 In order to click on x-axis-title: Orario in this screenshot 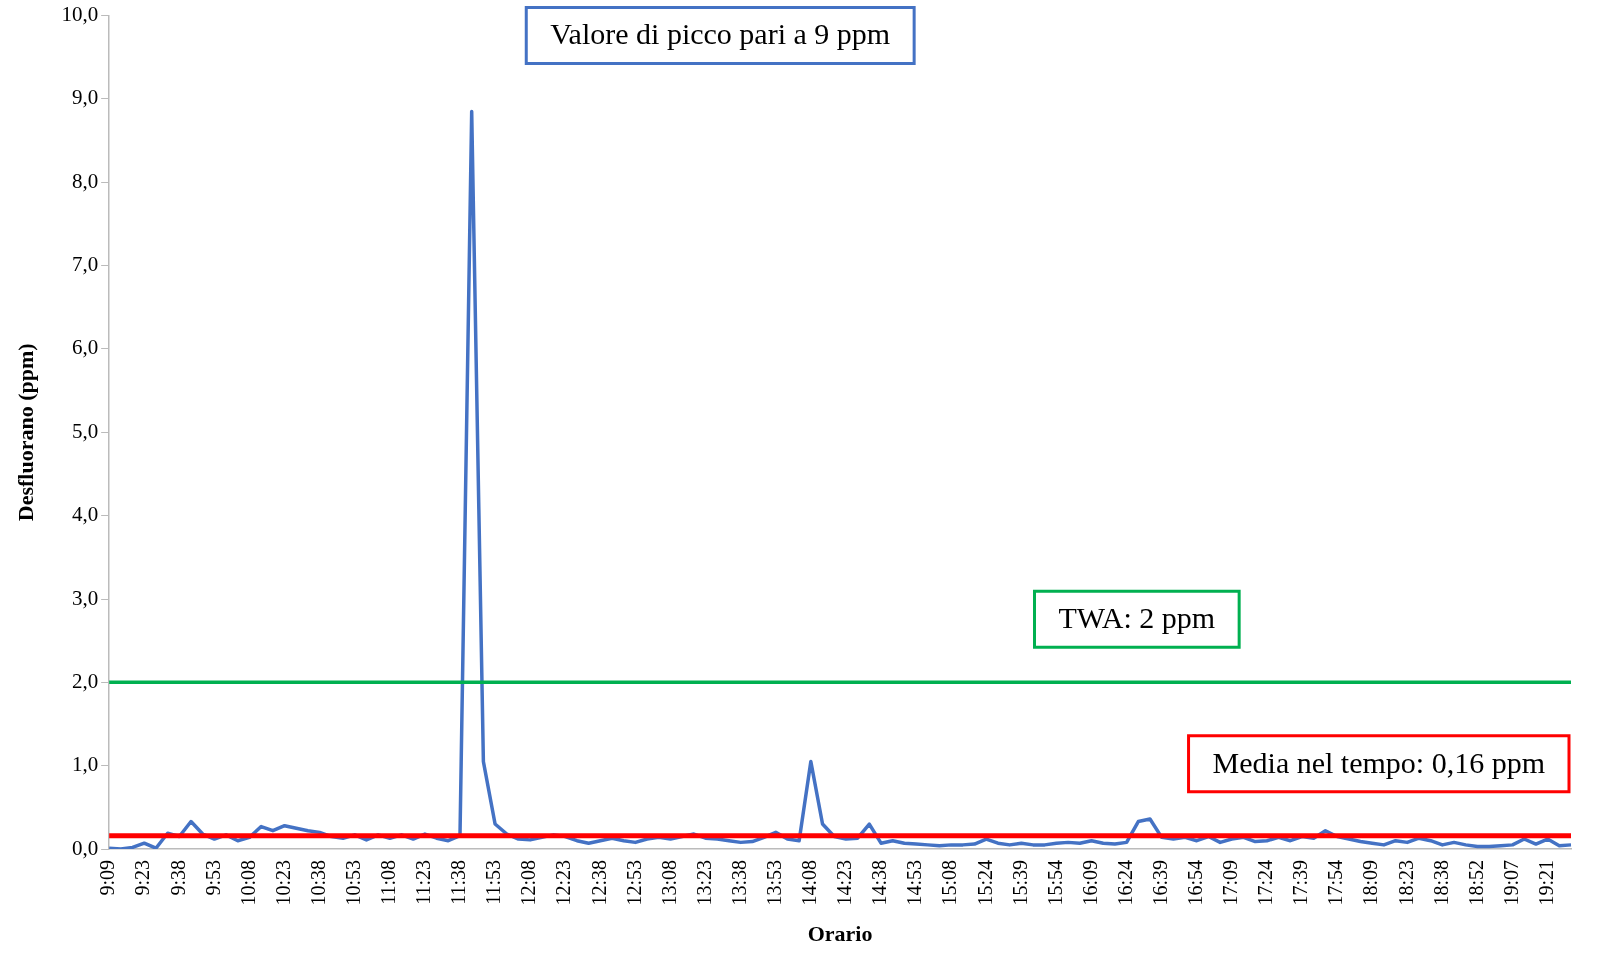, I will do `click(840, 934)`.